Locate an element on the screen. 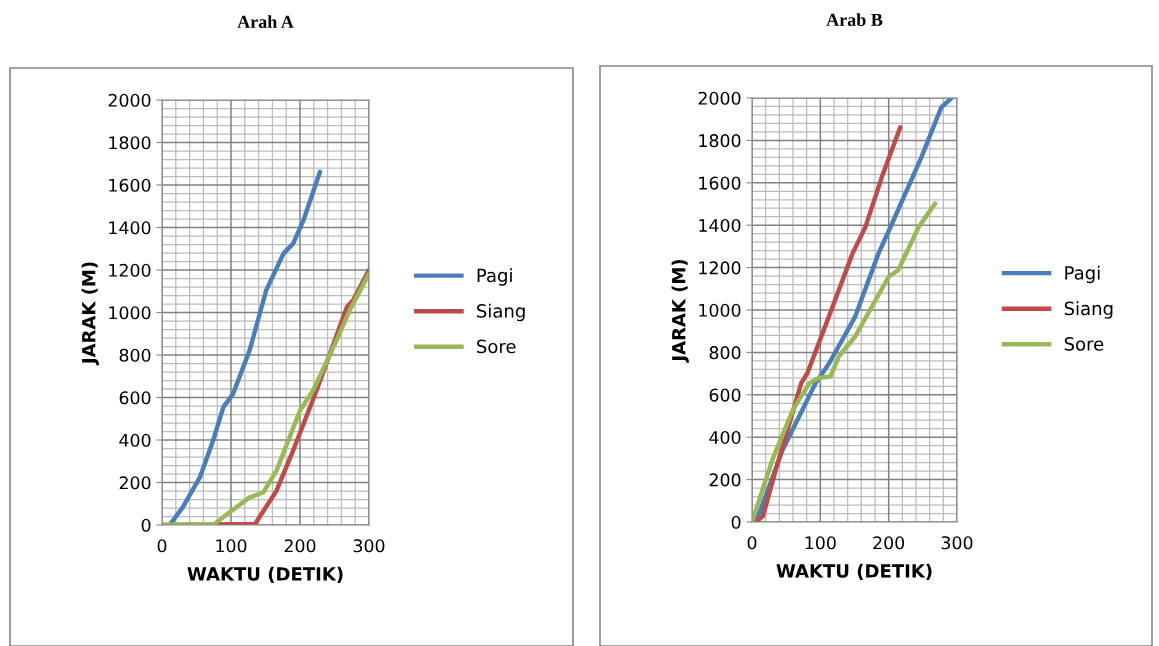 The width and height of the screenshot is (1159, 646). chart-title: Arab B is located at coordinates (854, 19).